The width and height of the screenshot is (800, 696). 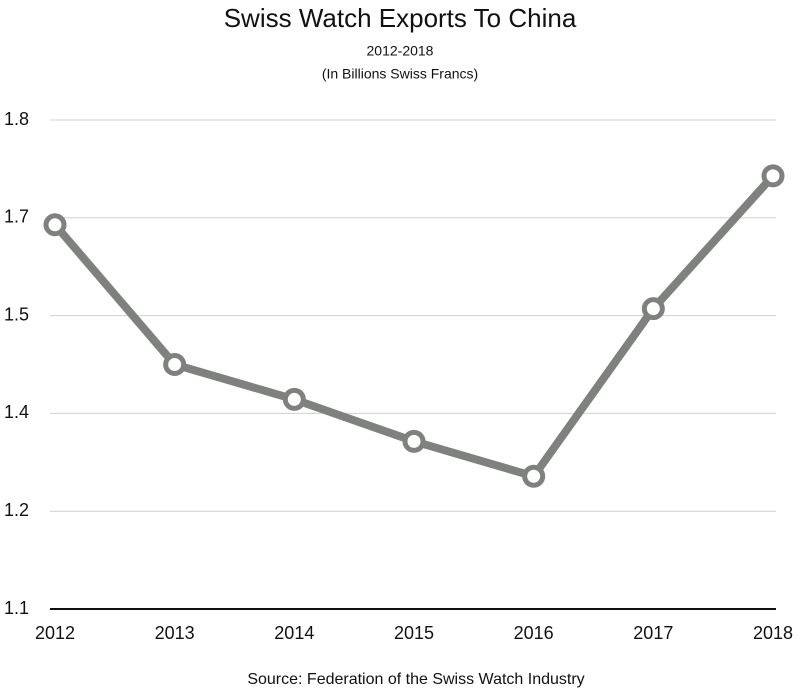 What do you see at coordinates (414, 633) in the screenshot?
I see `x-tick-label: 2015` at bounding box center [414, 633].